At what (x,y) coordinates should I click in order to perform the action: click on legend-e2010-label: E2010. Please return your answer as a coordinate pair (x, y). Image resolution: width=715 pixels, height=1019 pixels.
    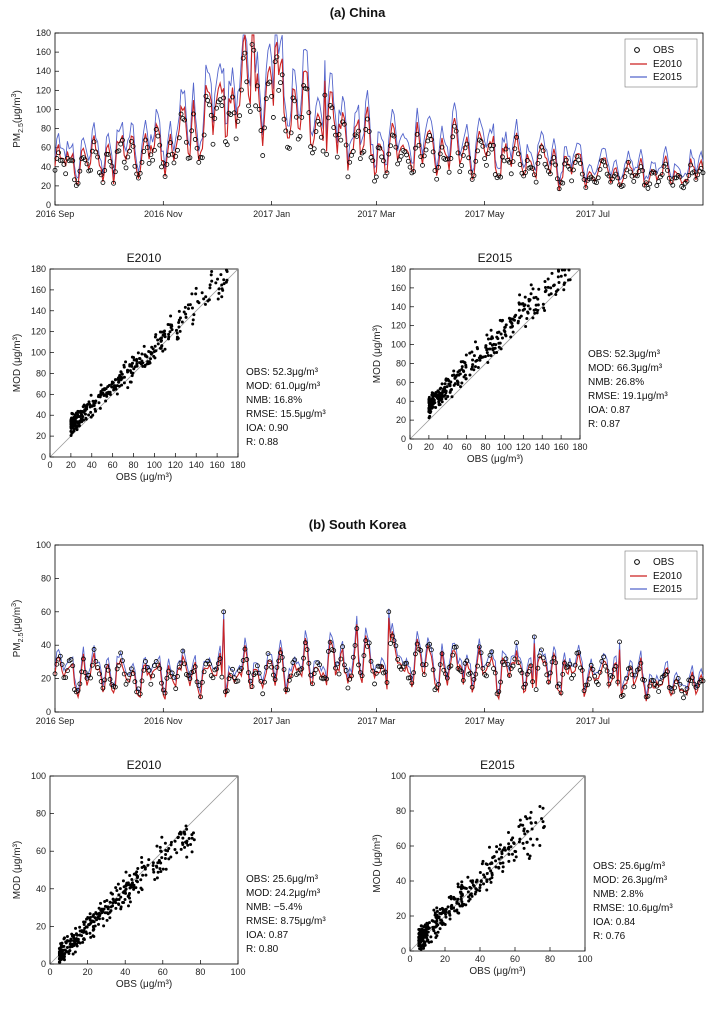
    Looking at the image, I should click on (667, 576).